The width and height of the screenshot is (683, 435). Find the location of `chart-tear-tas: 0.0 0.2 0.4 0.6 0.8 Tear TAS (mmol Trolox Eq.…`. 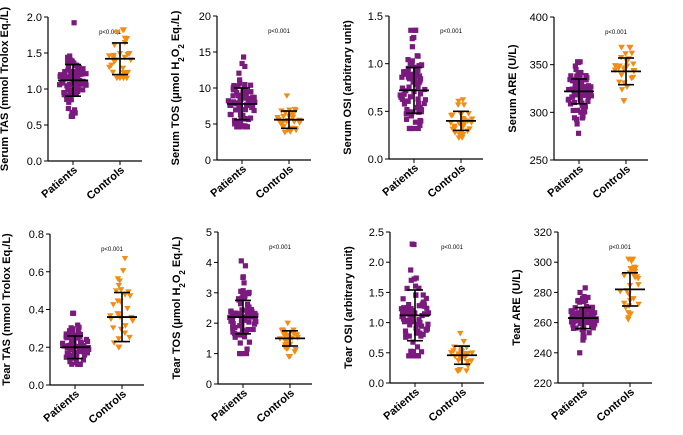

chart-tear-tas: 0.0 0.2 0.4 0.6 0.8 Tear TAS (mmol Trolox Eq.… is located at coordinates (72, 327).